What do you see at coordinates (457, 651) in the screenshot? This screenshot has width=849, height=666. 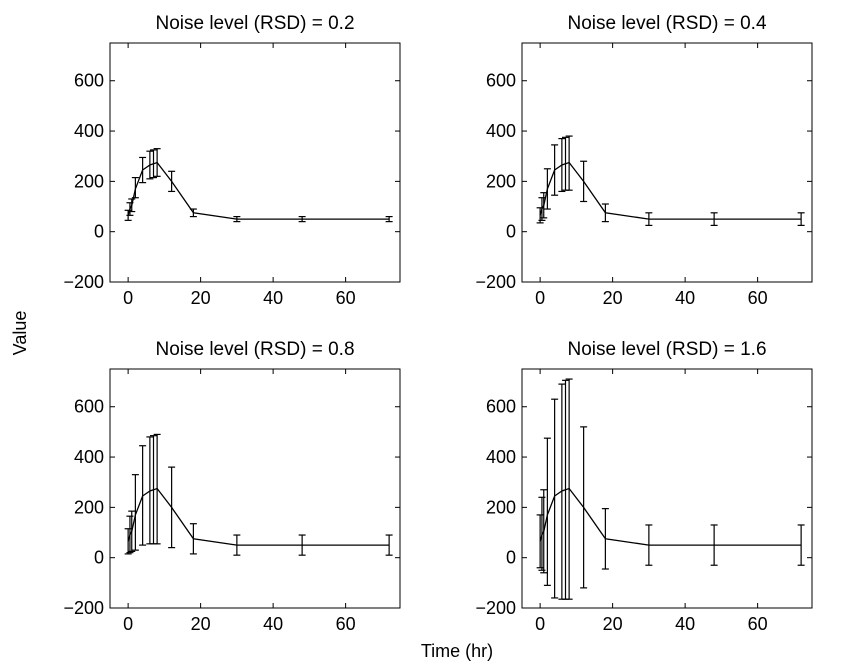 I see `figure-x-axis-label: Time (hr)` at bounding box center [457, 651].